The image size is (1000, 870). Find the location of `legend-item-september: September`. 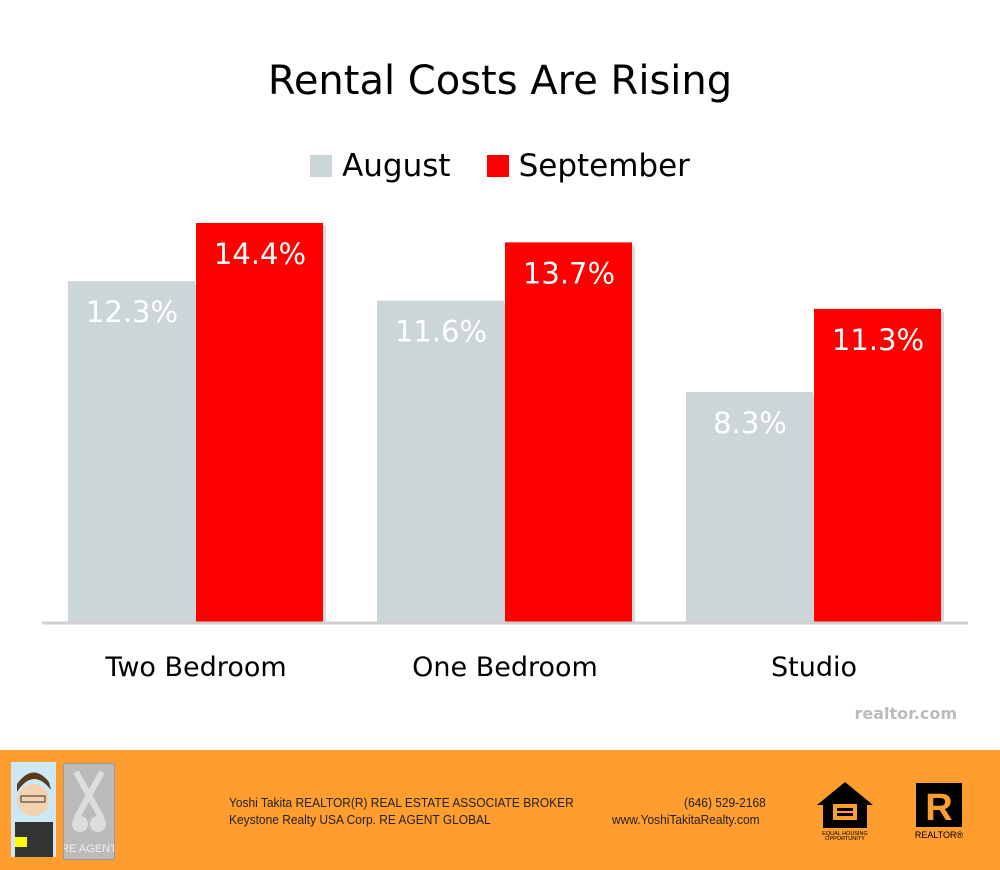

legend-item-september: September is located at coordinates (588, 166).